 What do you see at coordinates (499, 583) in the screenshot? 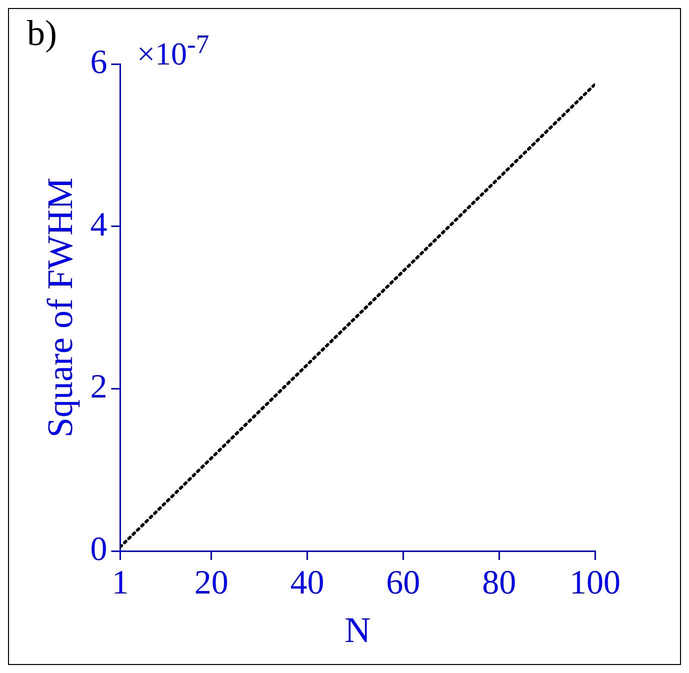
I see `x-tick-label: 80` at bounding box center [499, 583].